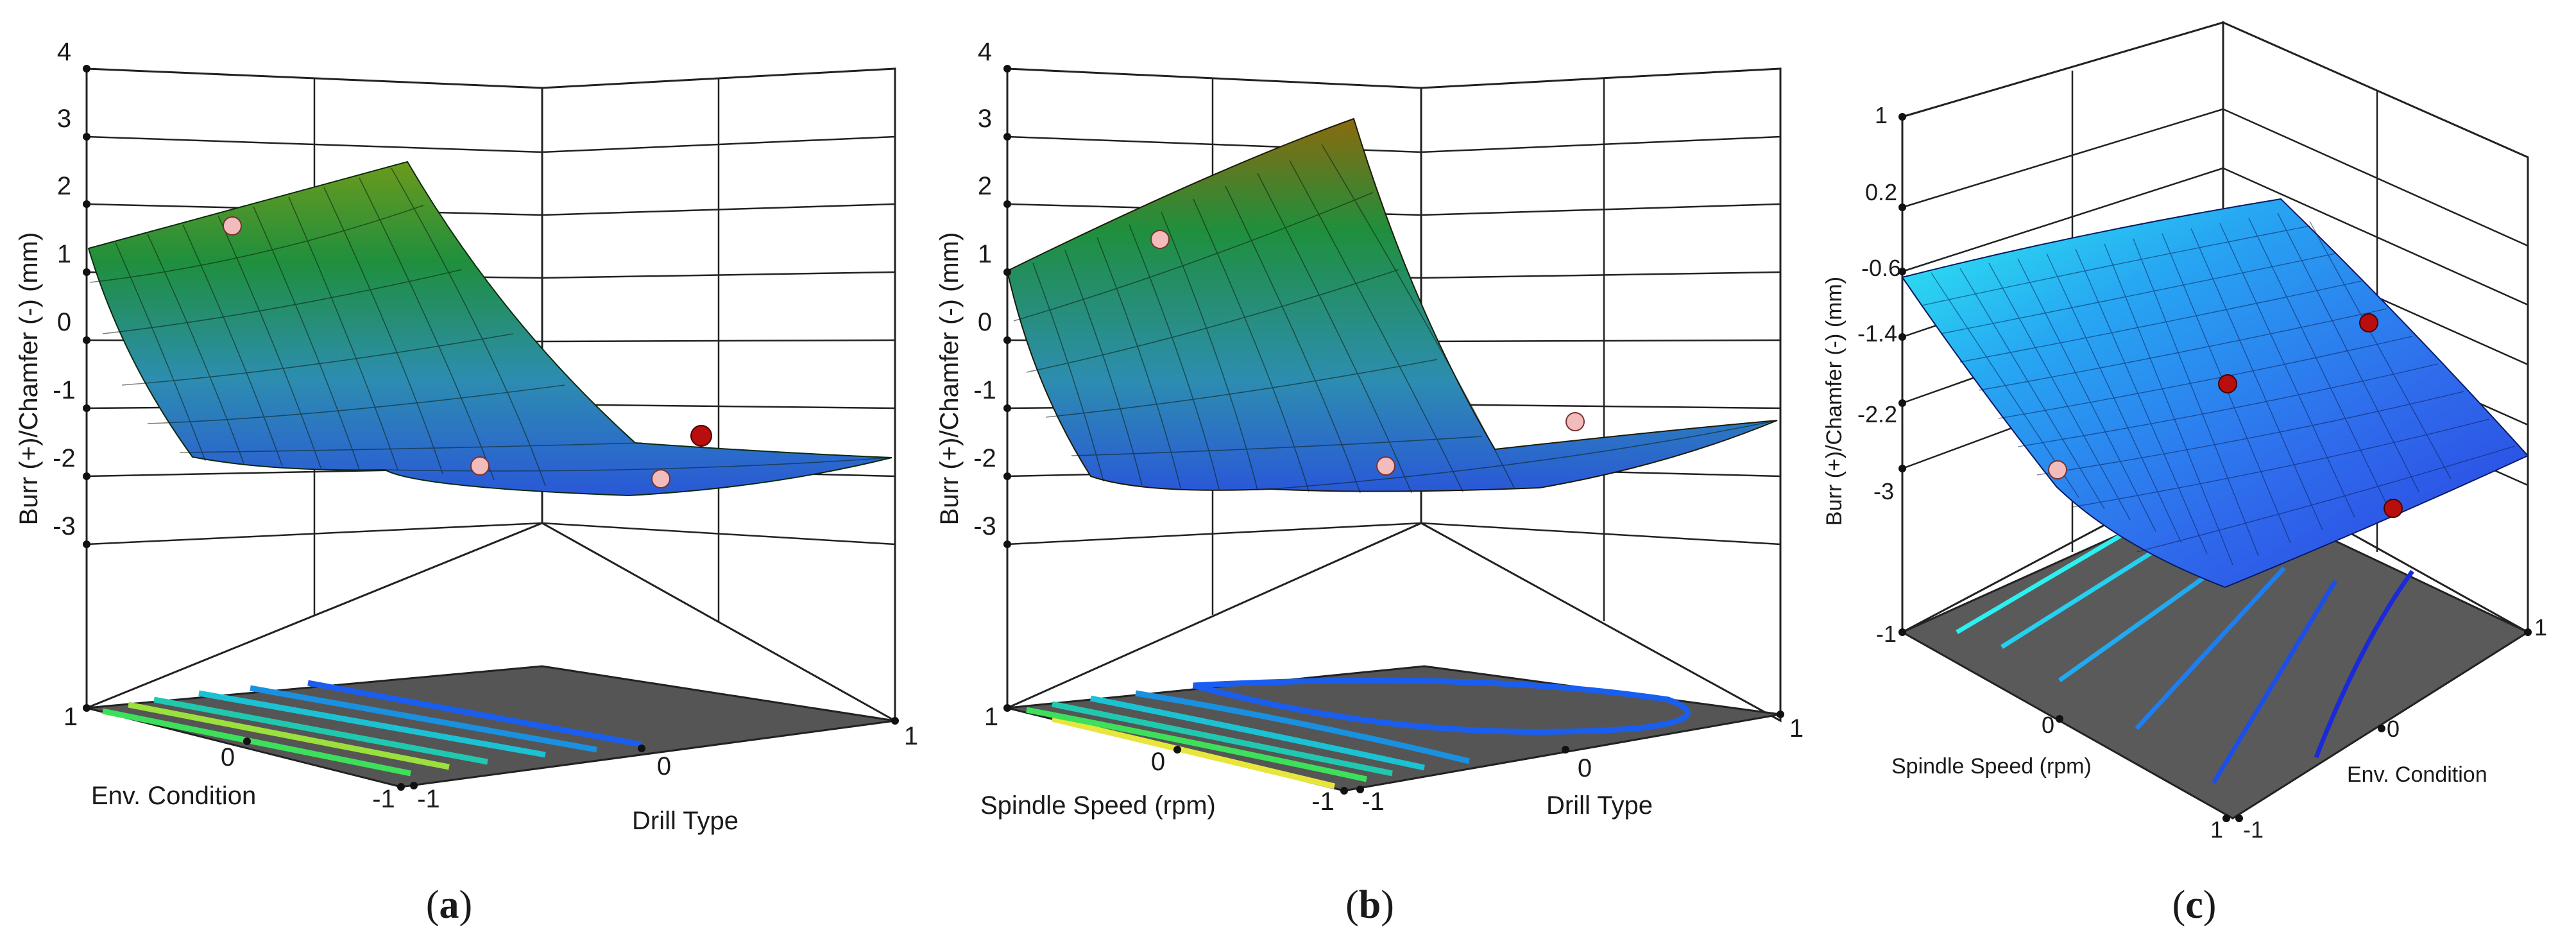  What do you see at coordinates (29, 379) in the screenshot?
I see `panel-a-z-label: Burr (+)/Chamfer (-) (mm)` at bounding box center [29, 379].